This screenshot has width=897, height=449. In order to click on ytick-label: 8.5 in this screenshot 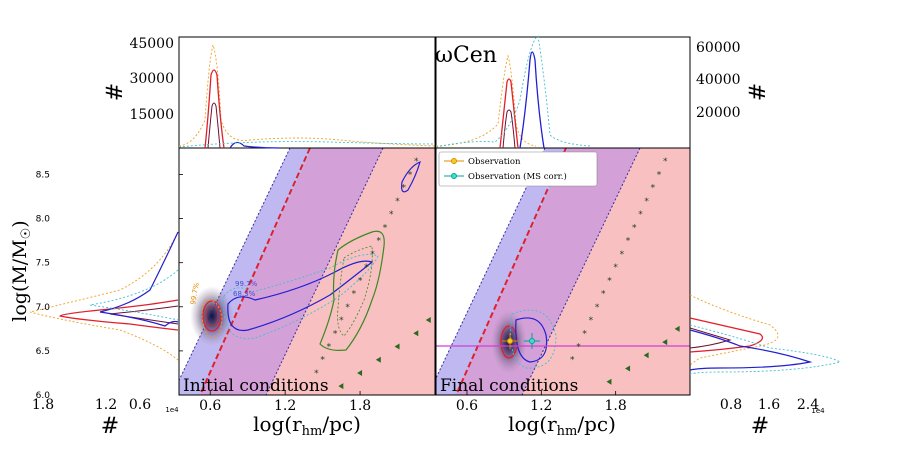, I will do `click(43, 175)`.